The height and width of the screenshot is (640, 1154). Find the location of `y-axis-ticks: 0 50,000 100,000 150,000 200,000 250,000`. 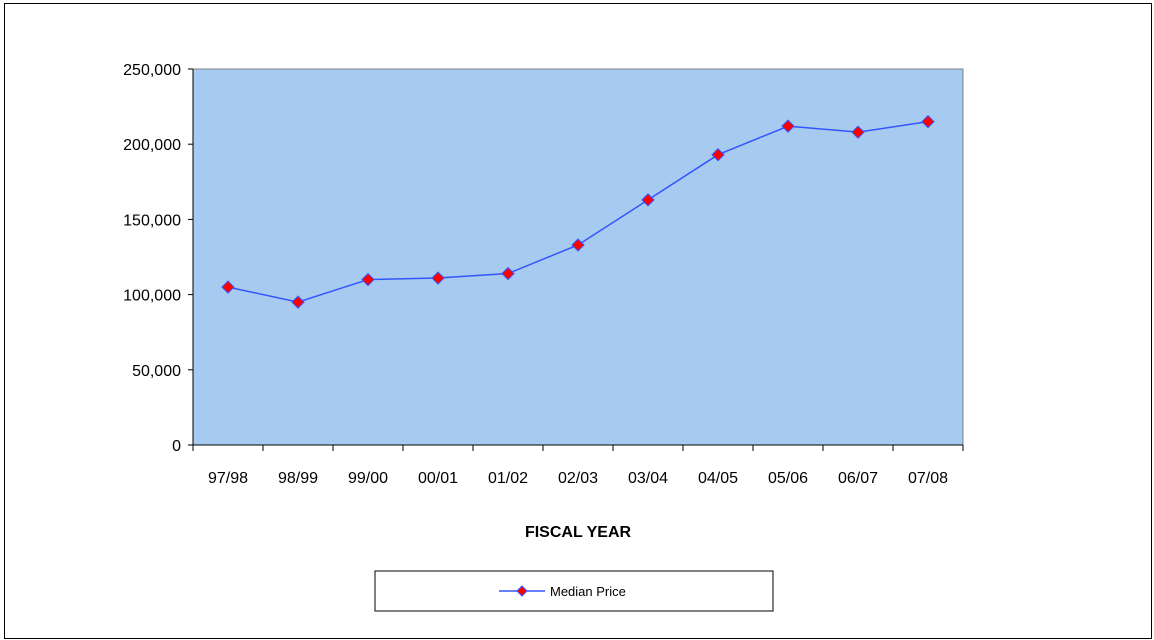

y-axis-ticks: 0 50,000 100,000 150,000 200,000 250,000 is located at coordinates (158, 258).